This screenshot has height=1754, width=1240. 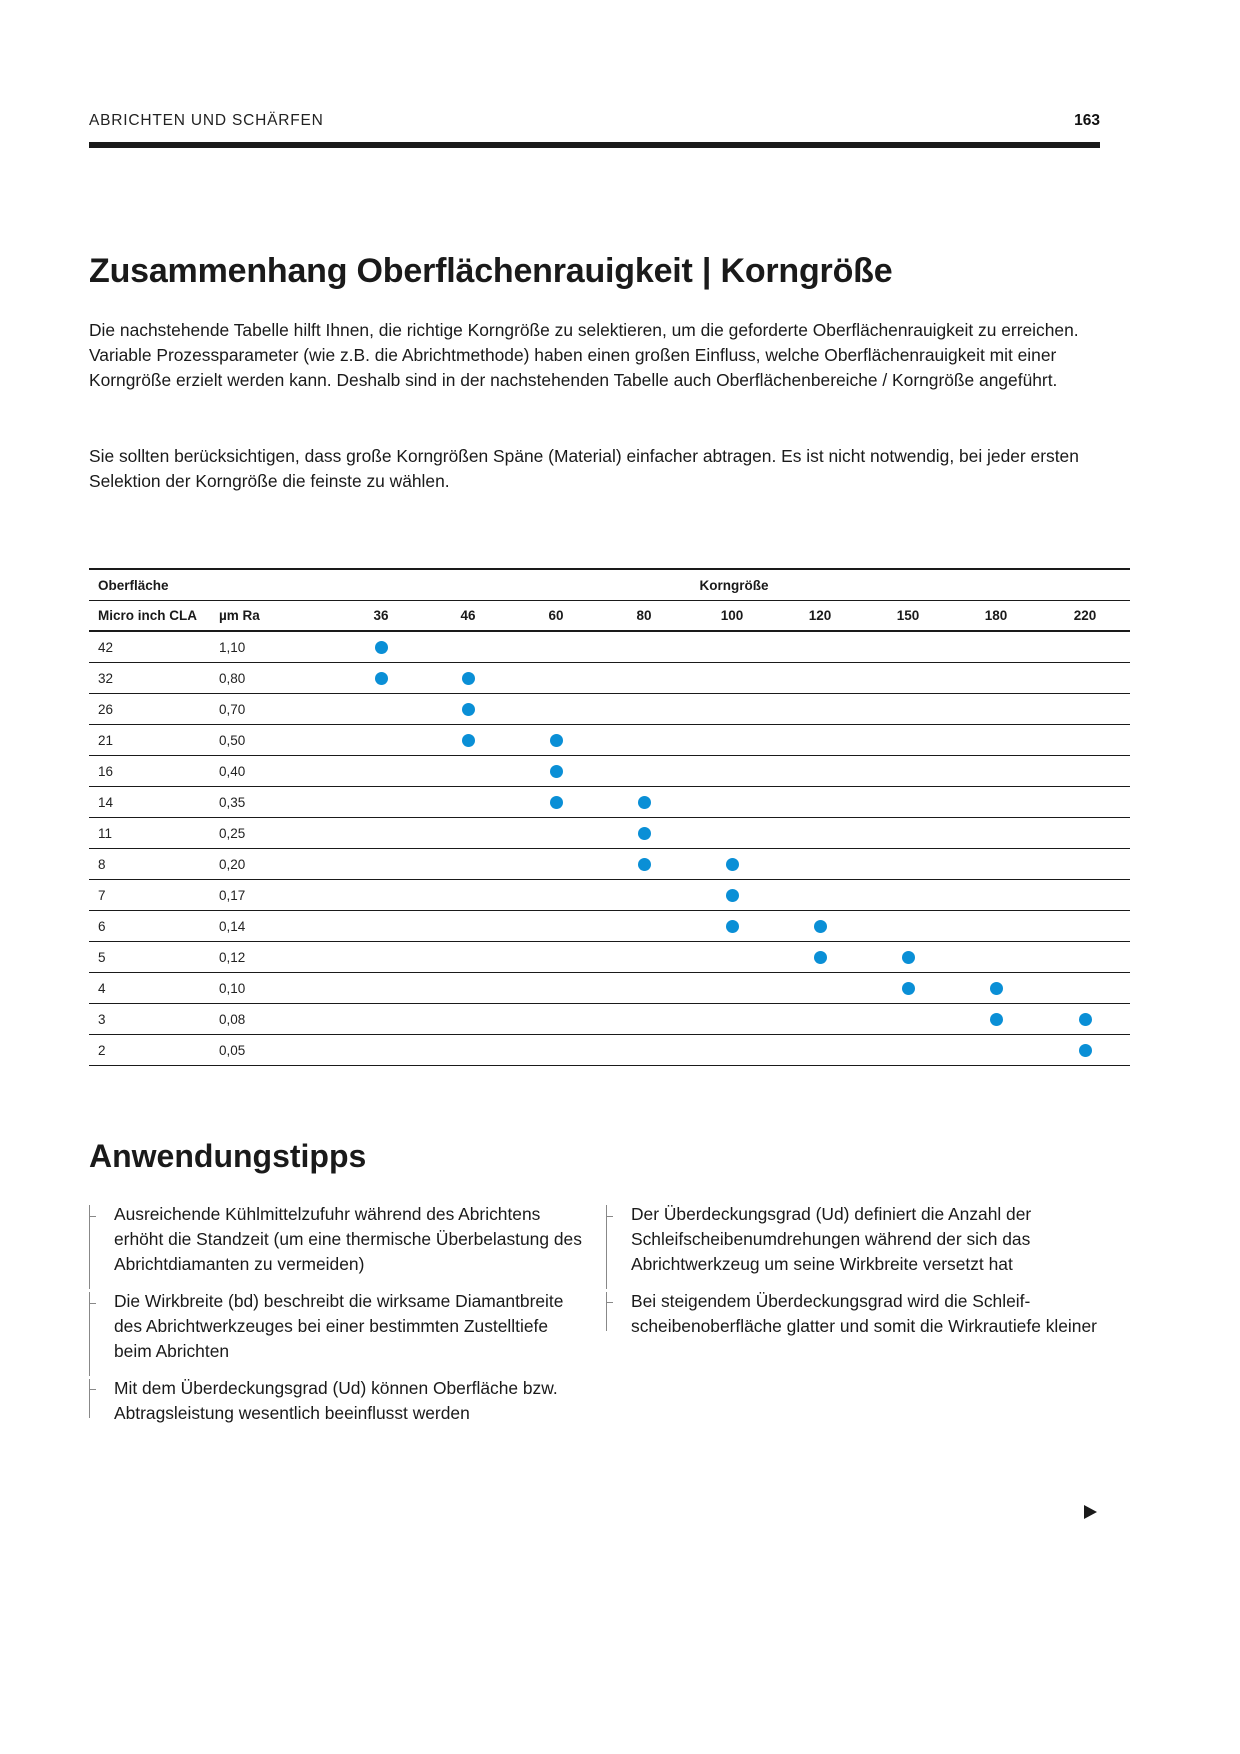 I want to click on table-row: 42 1,10, so click(x=610, y=647).